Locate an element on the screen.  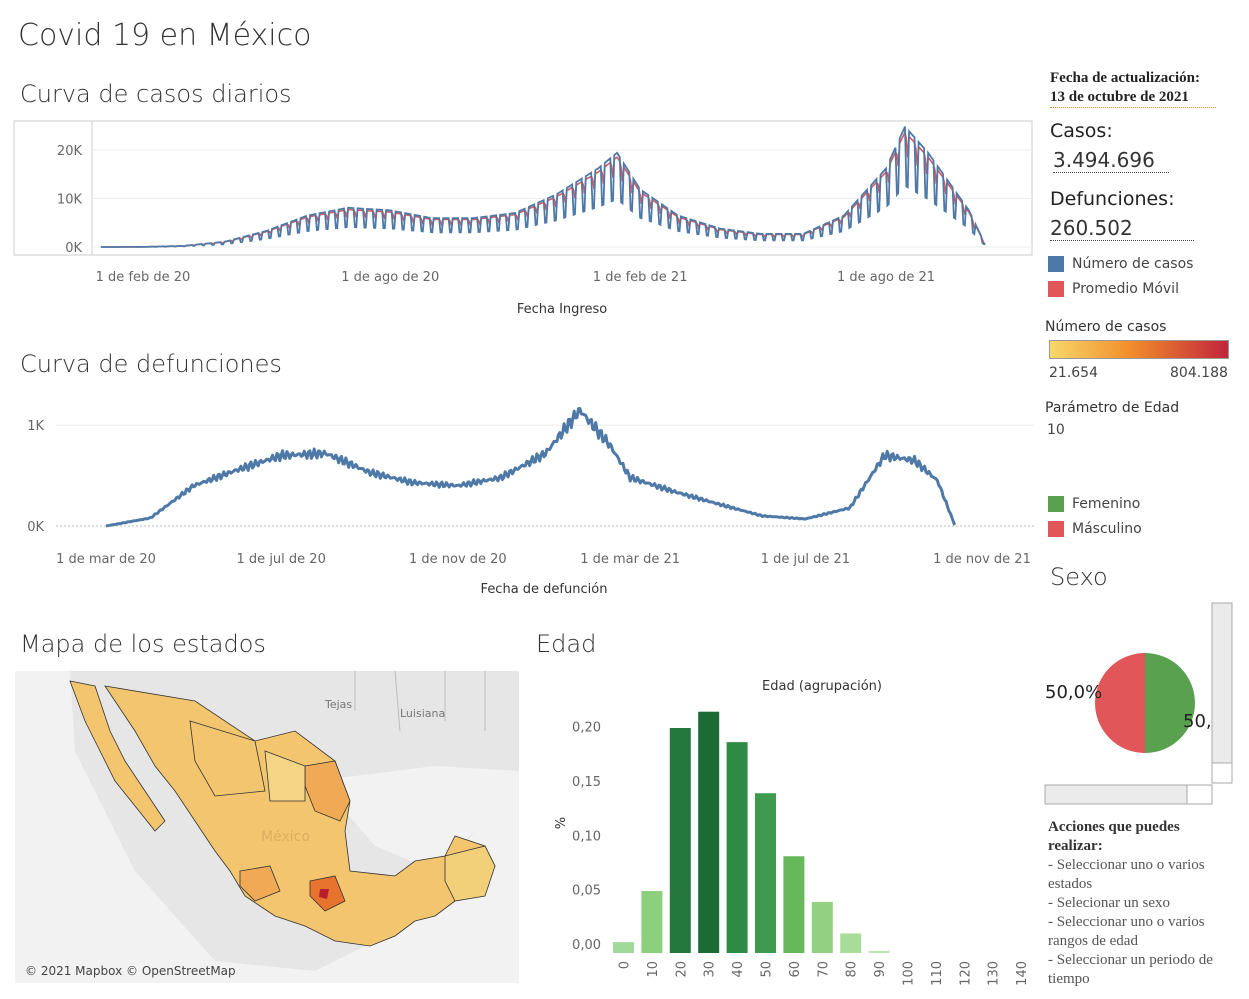
update-label: Fecha de actualización: is located at coordinates (1125, 78).